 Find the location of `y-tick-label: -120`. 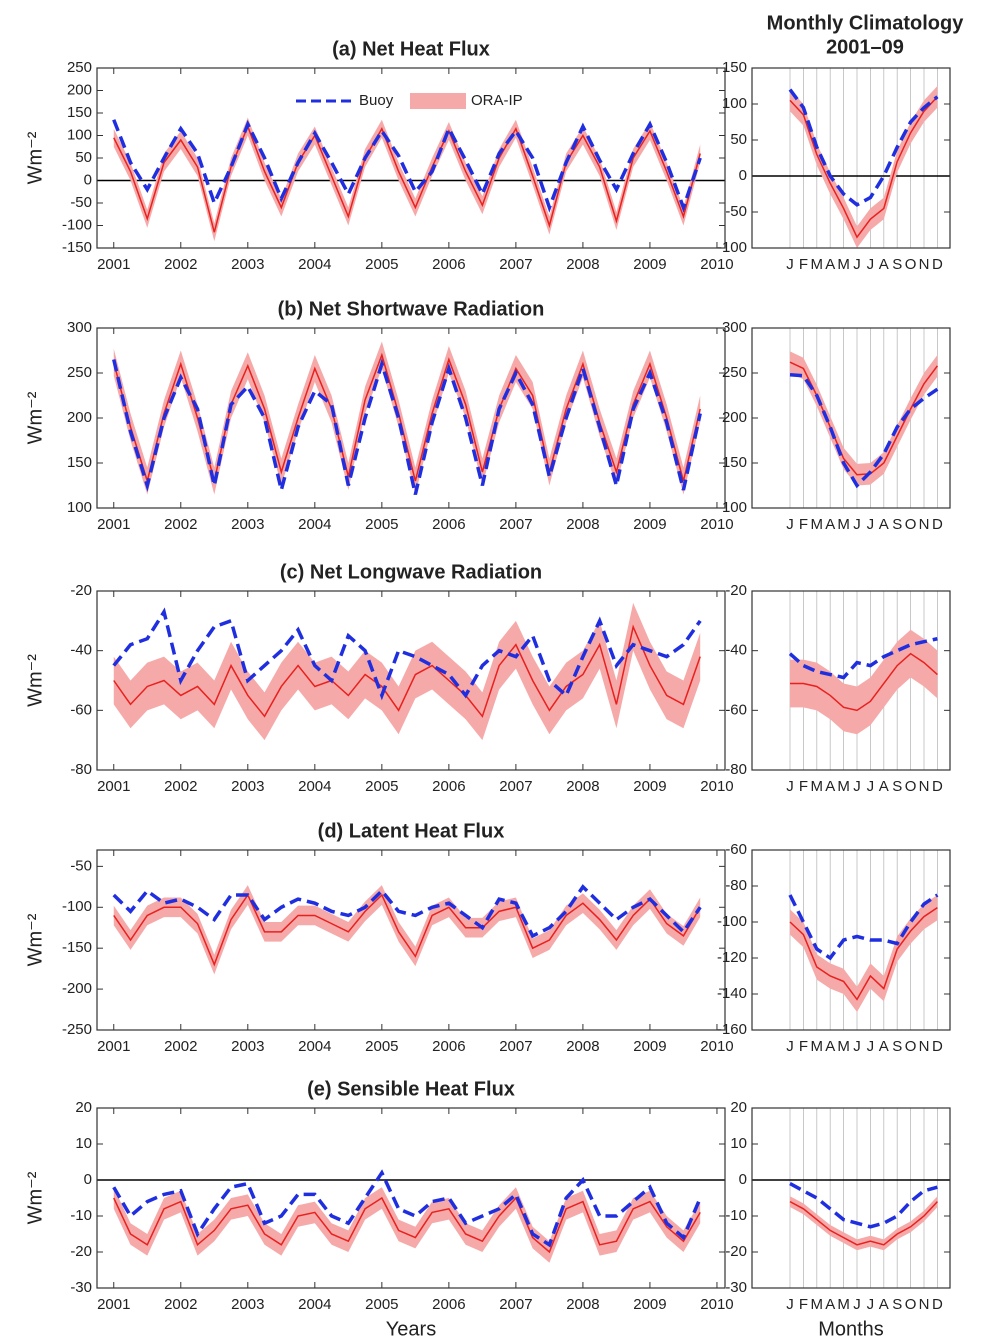

y-tick-label: -120 is located at coordinates (732, 957).